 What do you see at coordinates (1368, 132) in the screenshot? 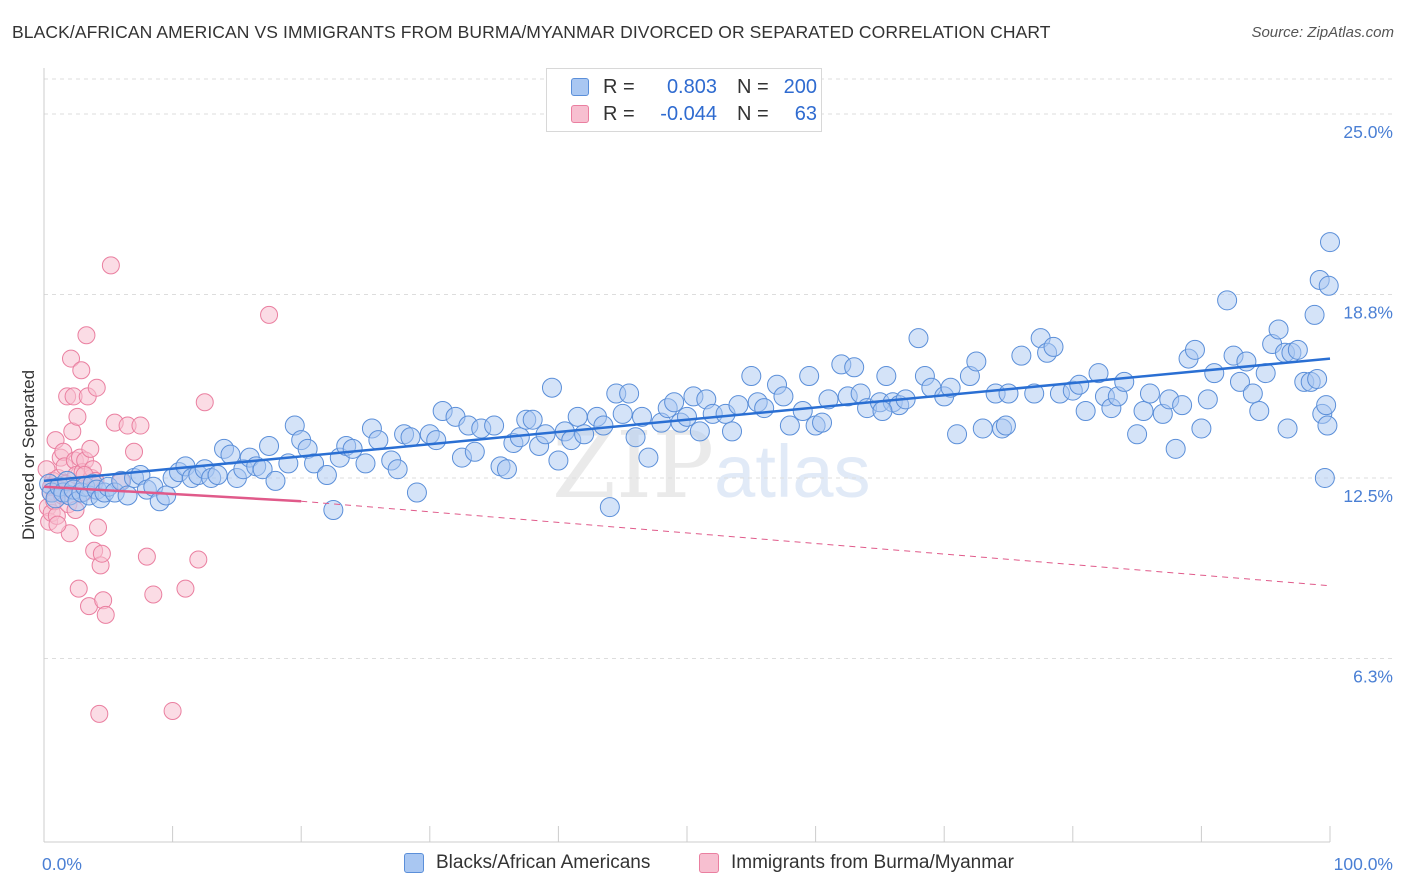
I see `y-tick-label: 25.0%` at bounding box center [1368, 132].